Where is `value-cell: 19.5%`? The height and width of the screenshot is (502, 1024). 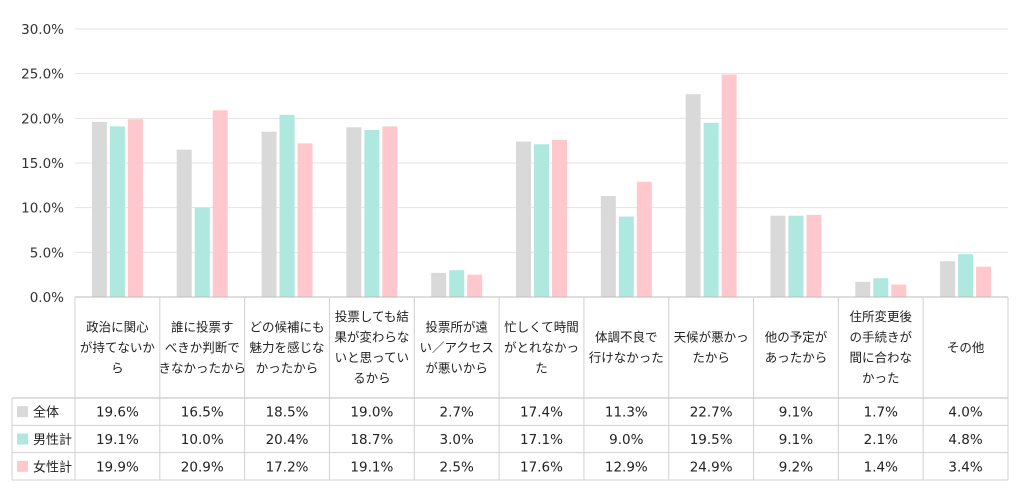 value-cell: 19.5% is located at coordinates (711, 440).